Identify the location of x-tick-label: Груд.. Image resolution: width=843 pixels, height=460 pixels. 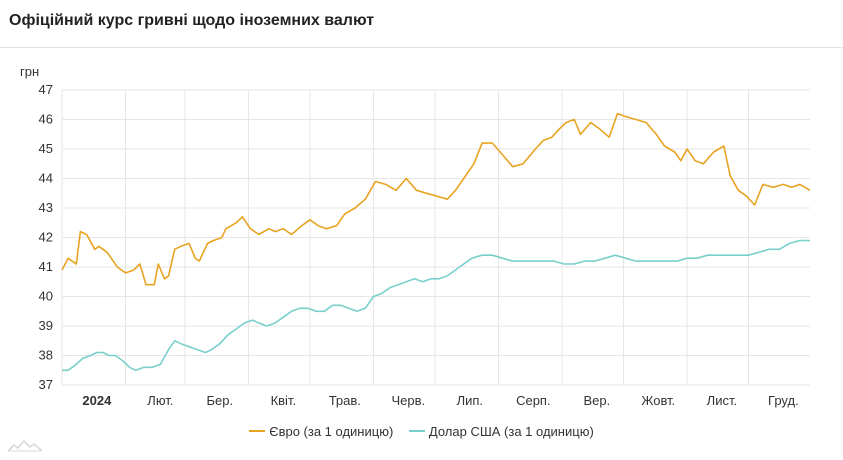
(783, 400).